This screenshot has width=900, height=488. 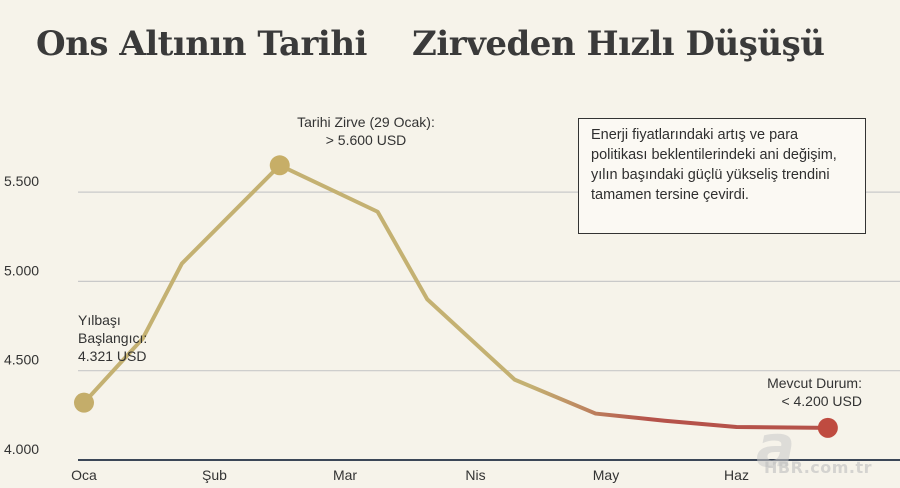 What do you see at coordinates (736, 475) in the screenshot?
I see `x-tick-label: Haz` at bounding box center [736, 475].